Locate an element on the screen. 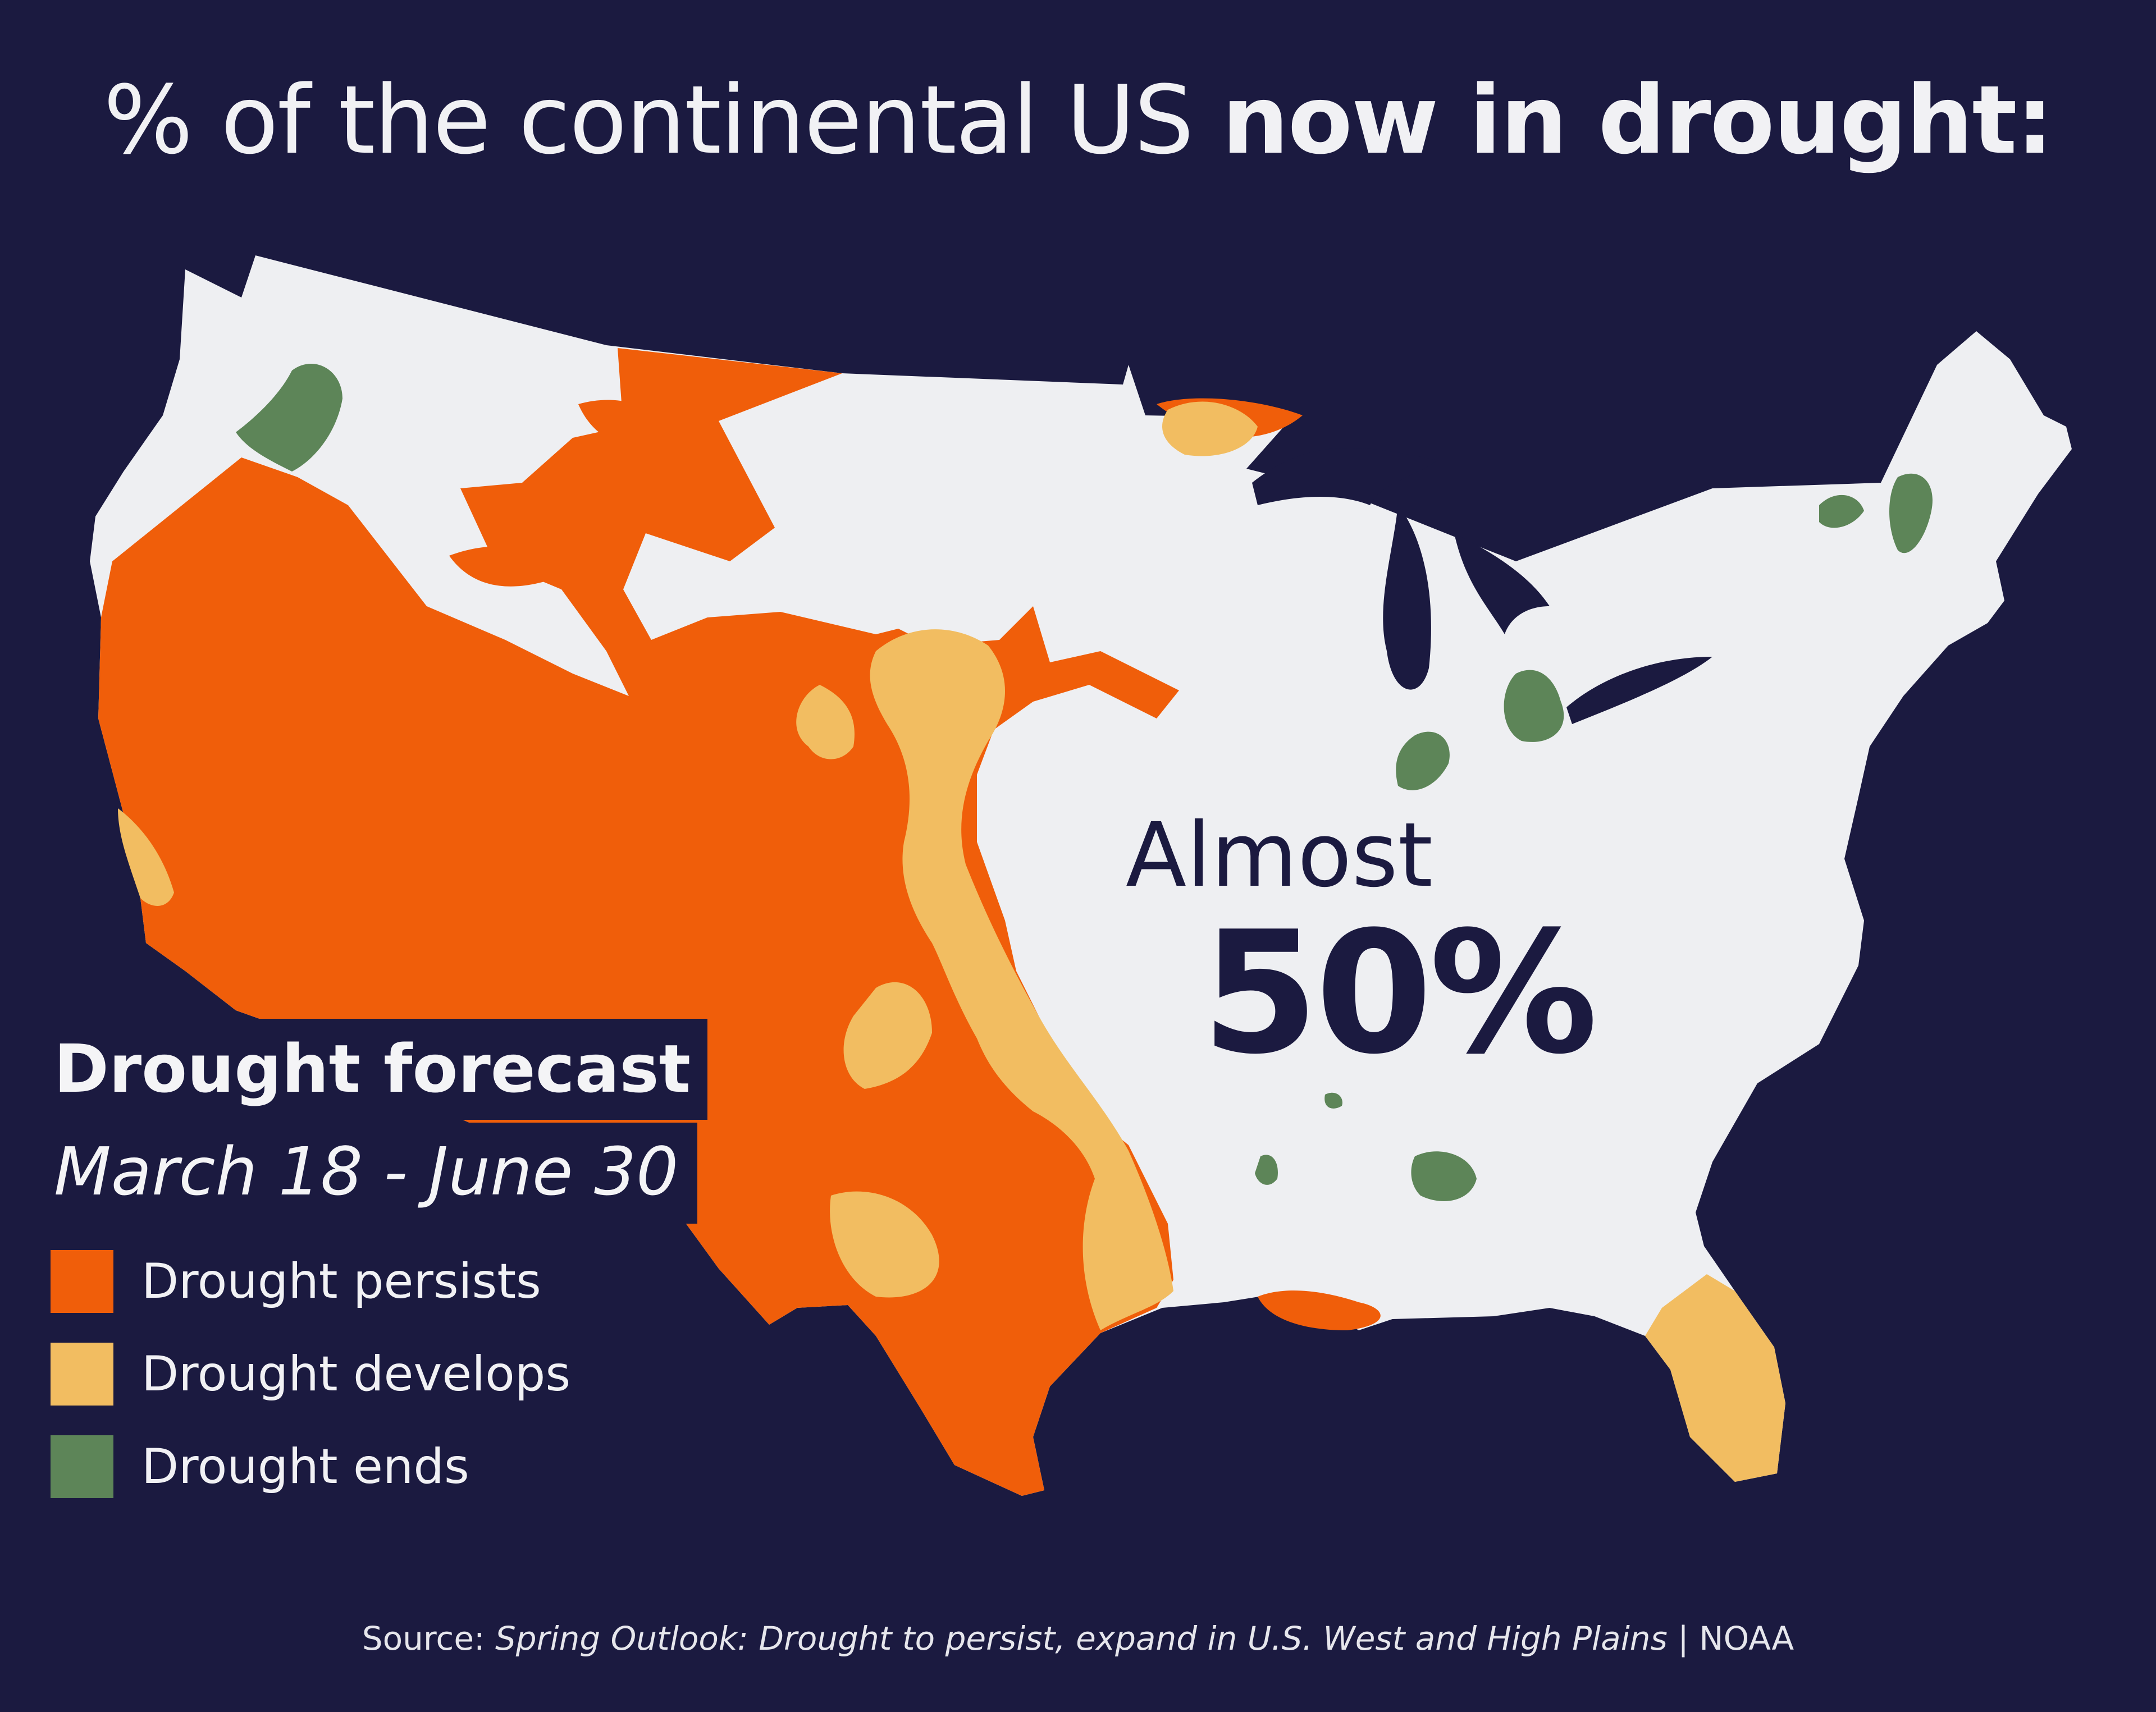 This screenshot has width=2156, height=1712. legend-item-develops: Drought develops is located at coordinates (310, 1374).